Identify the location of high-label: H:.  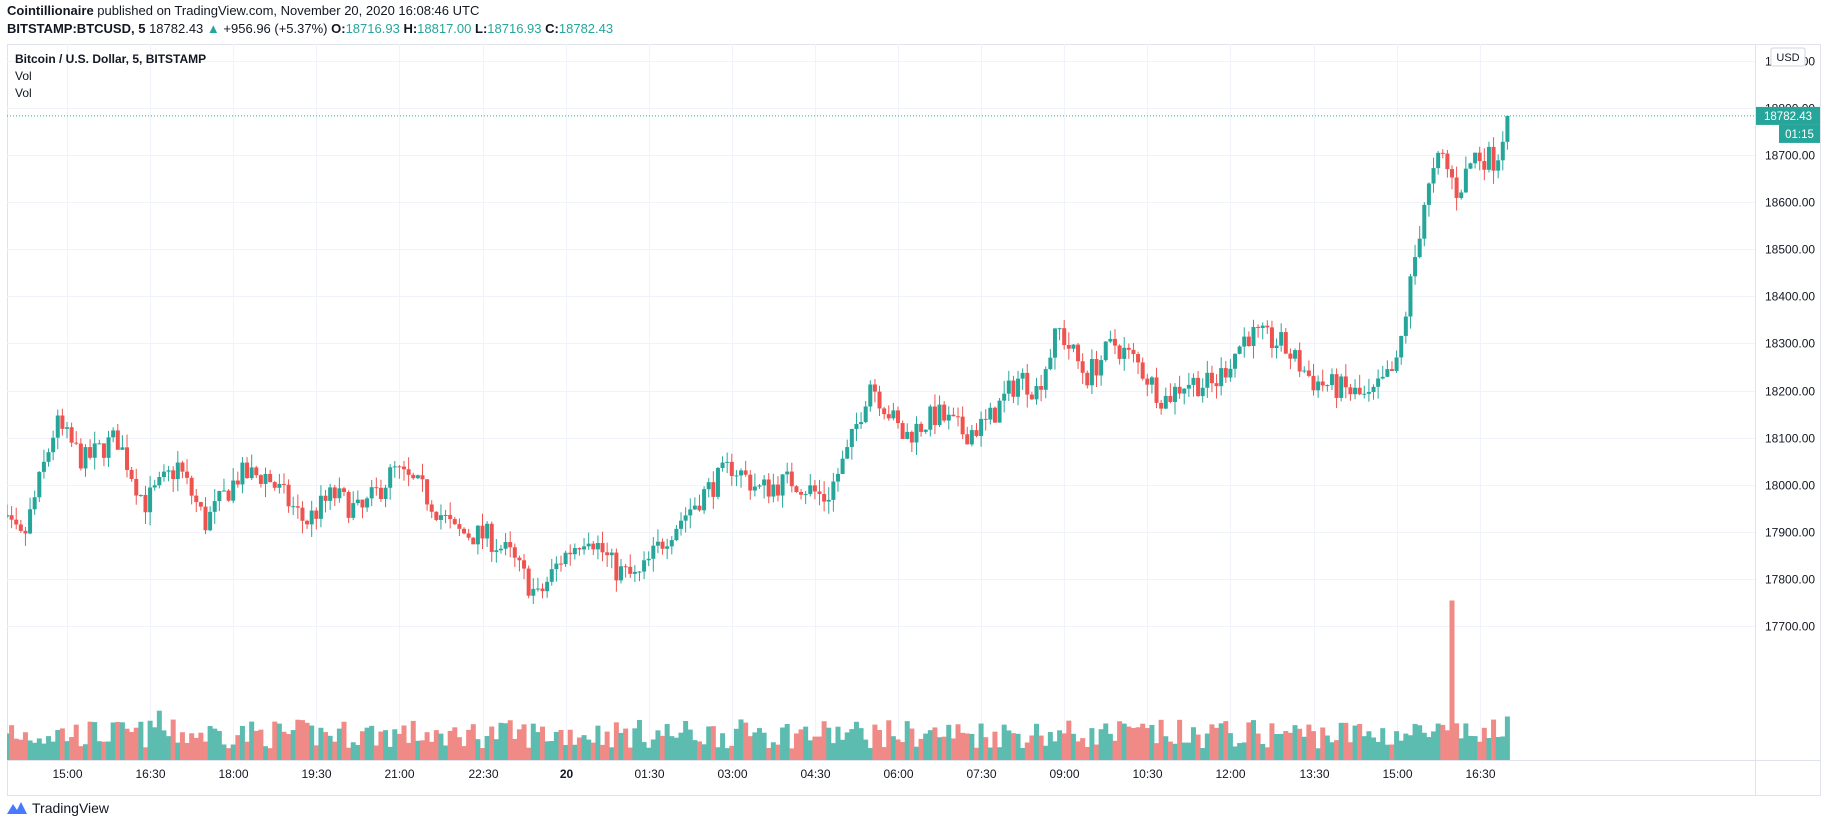
(410, 28).